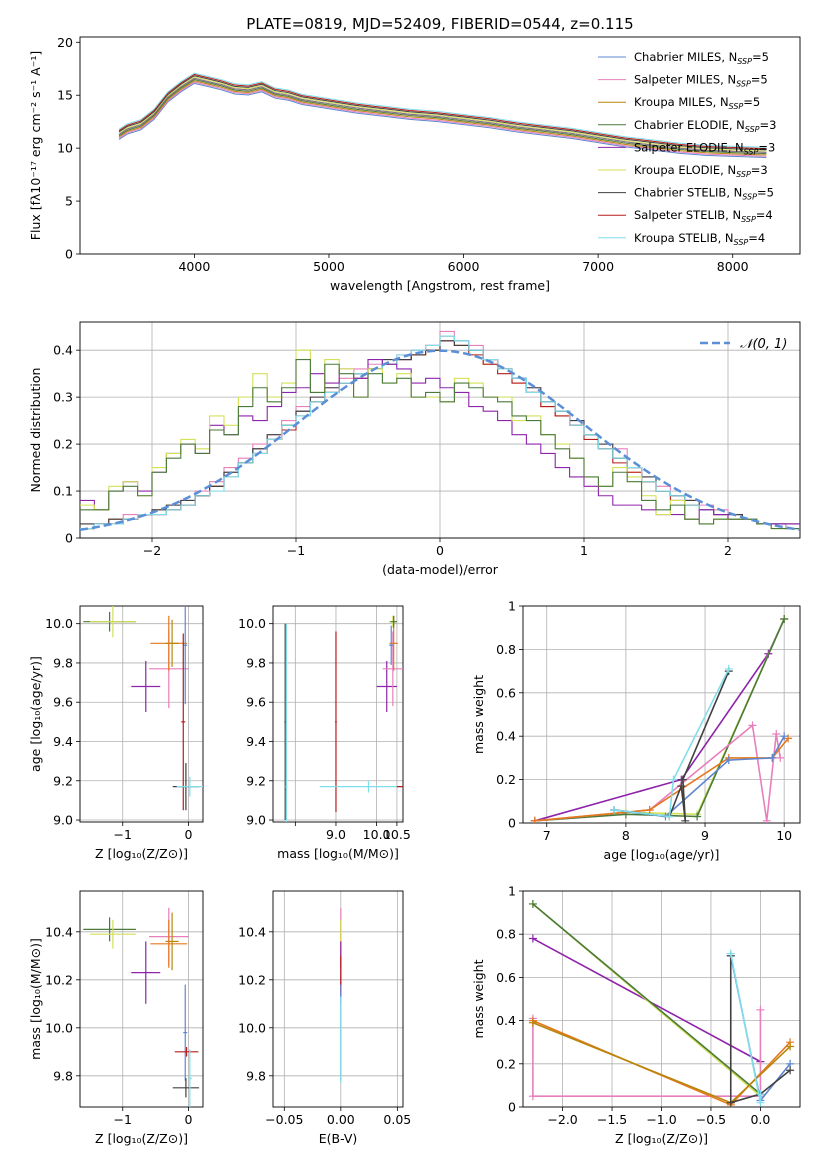  What do you see at coordinates (687, 215) in the screenshot?
I see `legend-label-main: Salpeter STELIB, N` at bounding box center [687, 215].